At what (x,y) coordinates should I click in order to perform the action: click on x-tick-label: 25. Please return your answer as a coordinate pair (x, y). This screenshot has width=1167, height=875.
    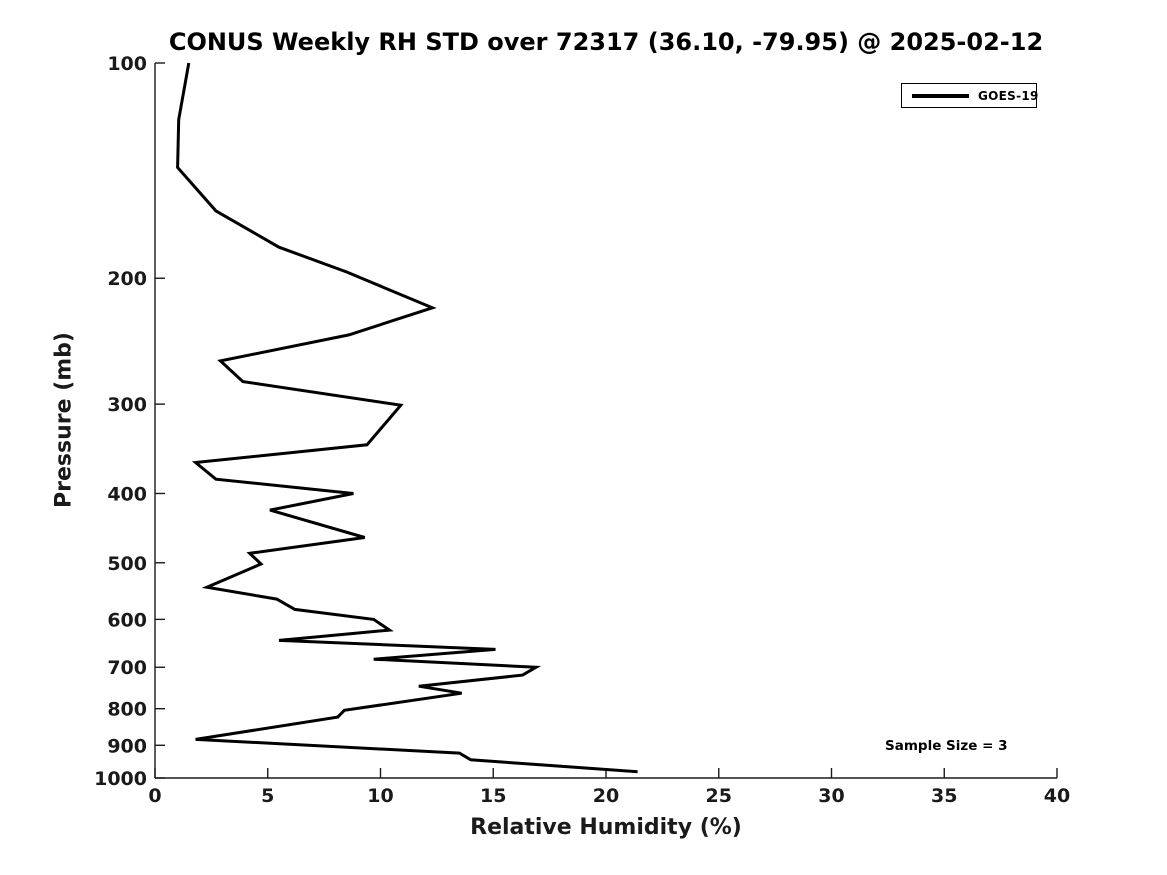
    Looking at the image, I should click on (719, 796).